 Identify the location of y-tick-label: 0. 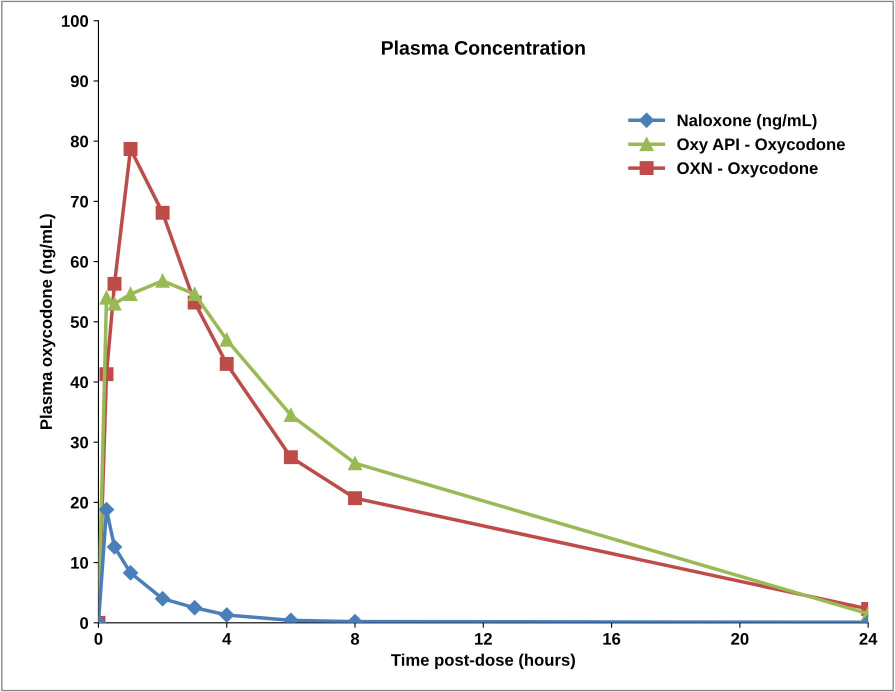
(84, 623).